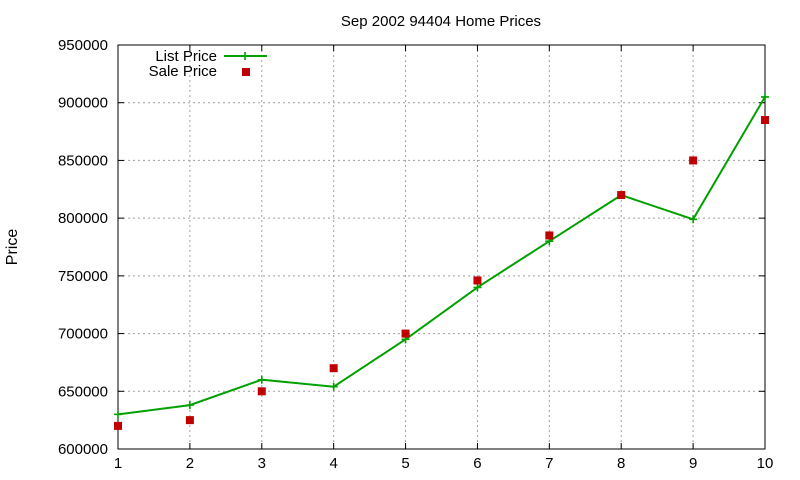  What do you see at coordinates (83, 160) in the screenshot?
I see `y-tick-label: 850000` at bounding box center [83, 160].